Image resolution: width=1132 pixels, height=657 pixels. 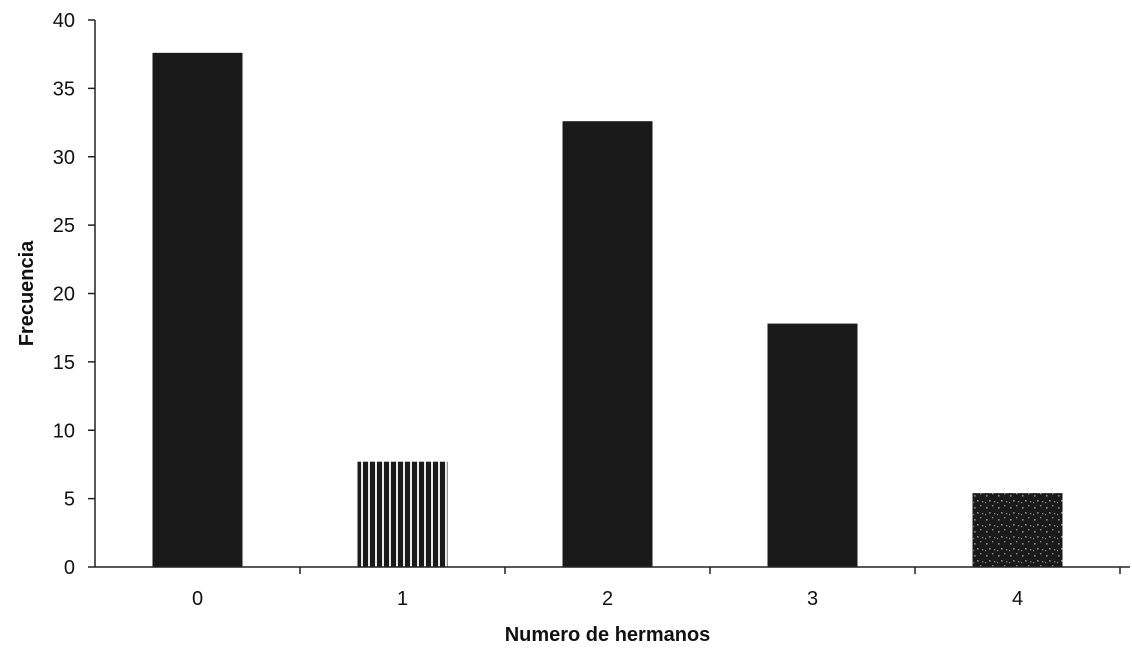 What do you see at coordinates (402, 599) in the screenshot?
I see `x-tick-label: 1` at bounding box center [402, 599].